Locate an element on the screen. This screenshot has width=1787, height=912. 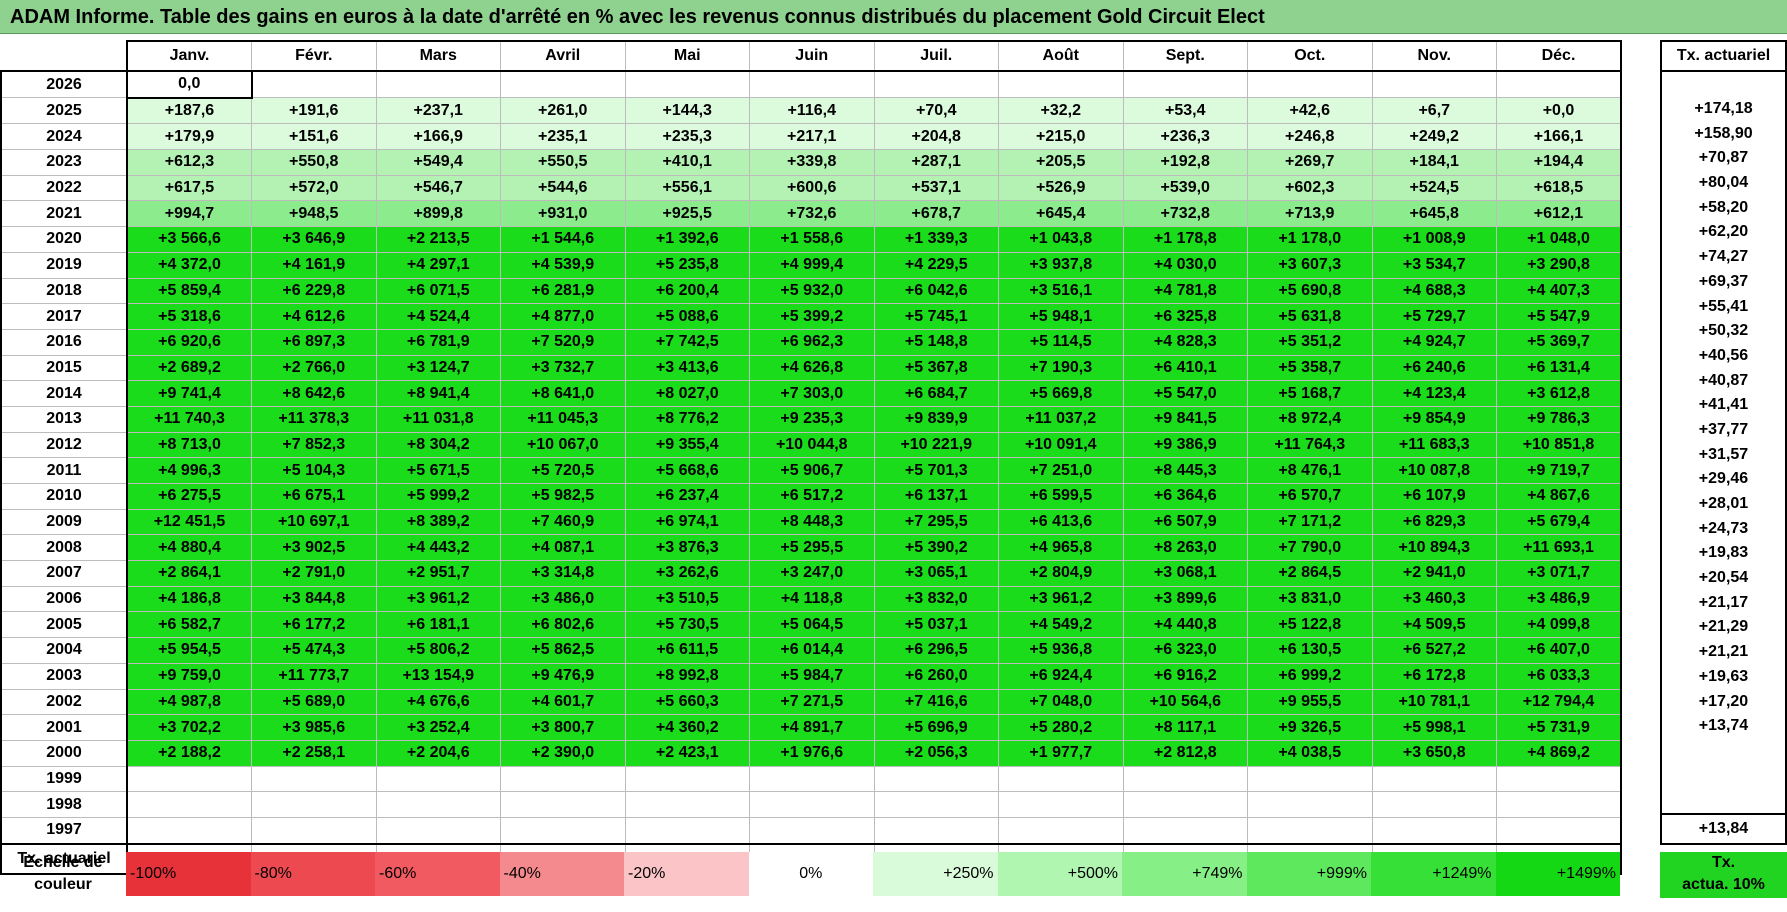
value-cell: +3 800,7 is located at coordinates (563, 727).